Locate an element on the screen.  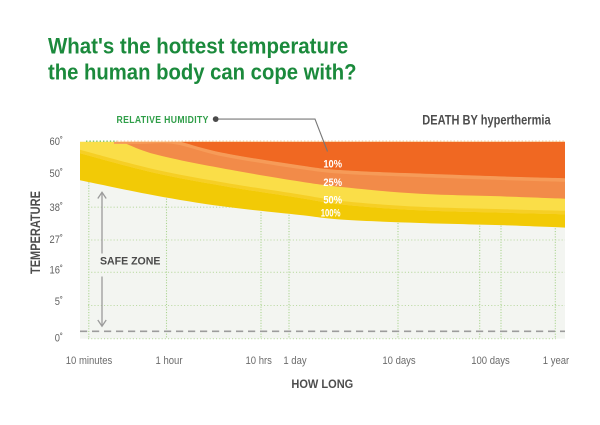
svg-text: 38˚ is located at coordinates (56, 209).